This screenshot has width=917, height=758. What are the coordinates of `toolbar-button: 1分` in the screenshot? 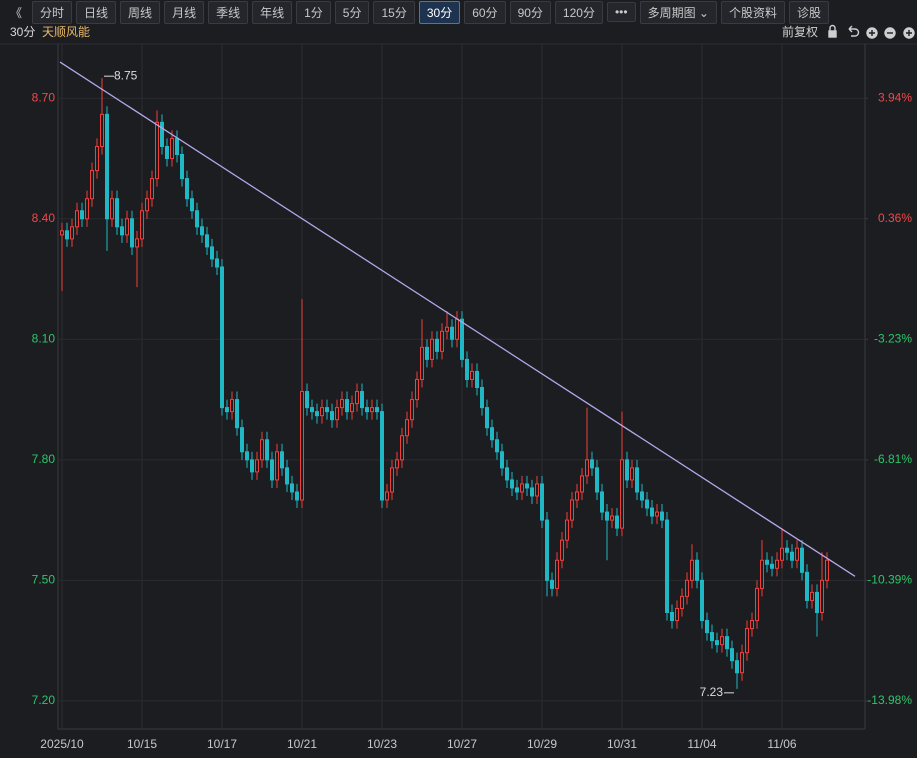 It's located at (313, 12).